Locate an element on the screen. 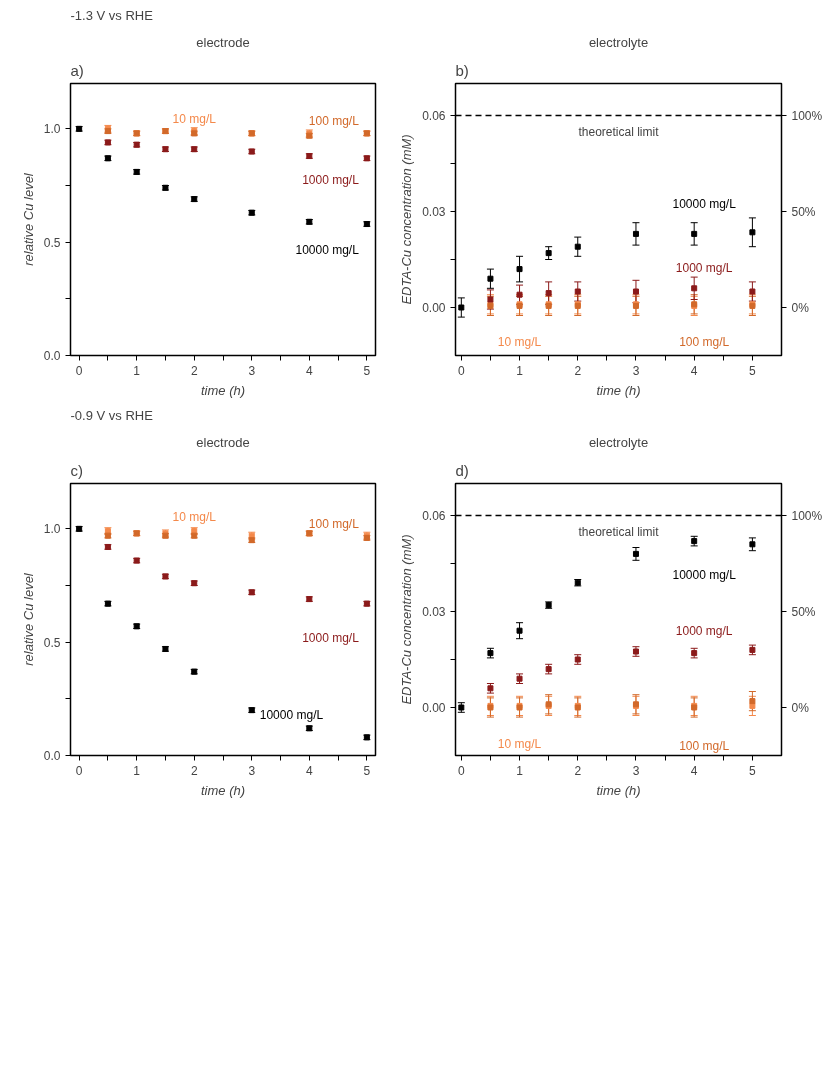 This screenshot has width=833, height=1091. chart-subtitle: -1.3 V vs RHE is located at coordinates (112, 15).